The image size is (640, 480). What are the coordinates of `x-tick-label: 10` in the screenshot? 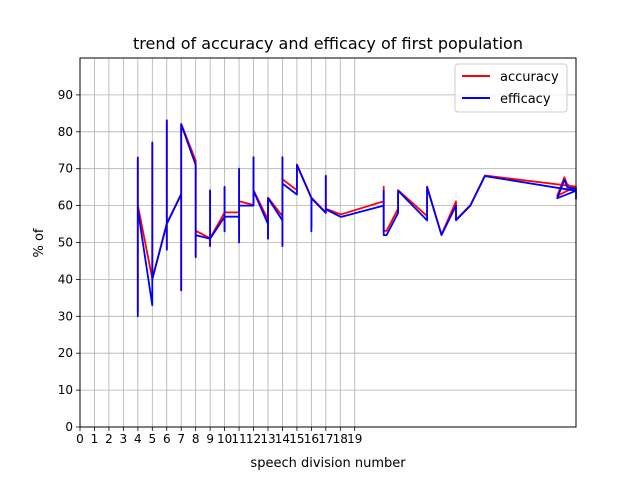 It's located at (224, 439).